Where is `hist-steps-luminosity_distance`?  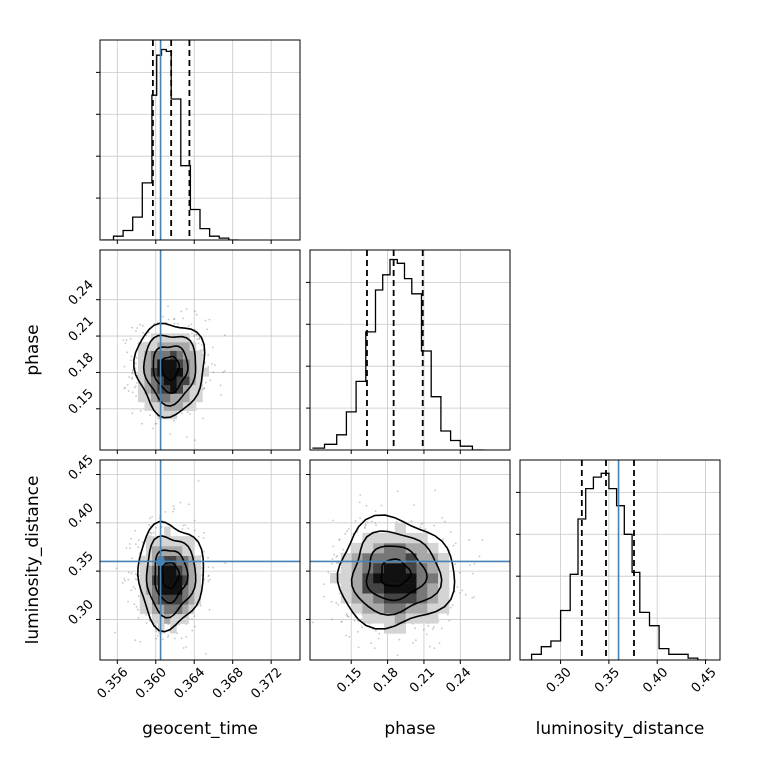
hist-steps-luminosity_distance is located at coordinates (614, 566).